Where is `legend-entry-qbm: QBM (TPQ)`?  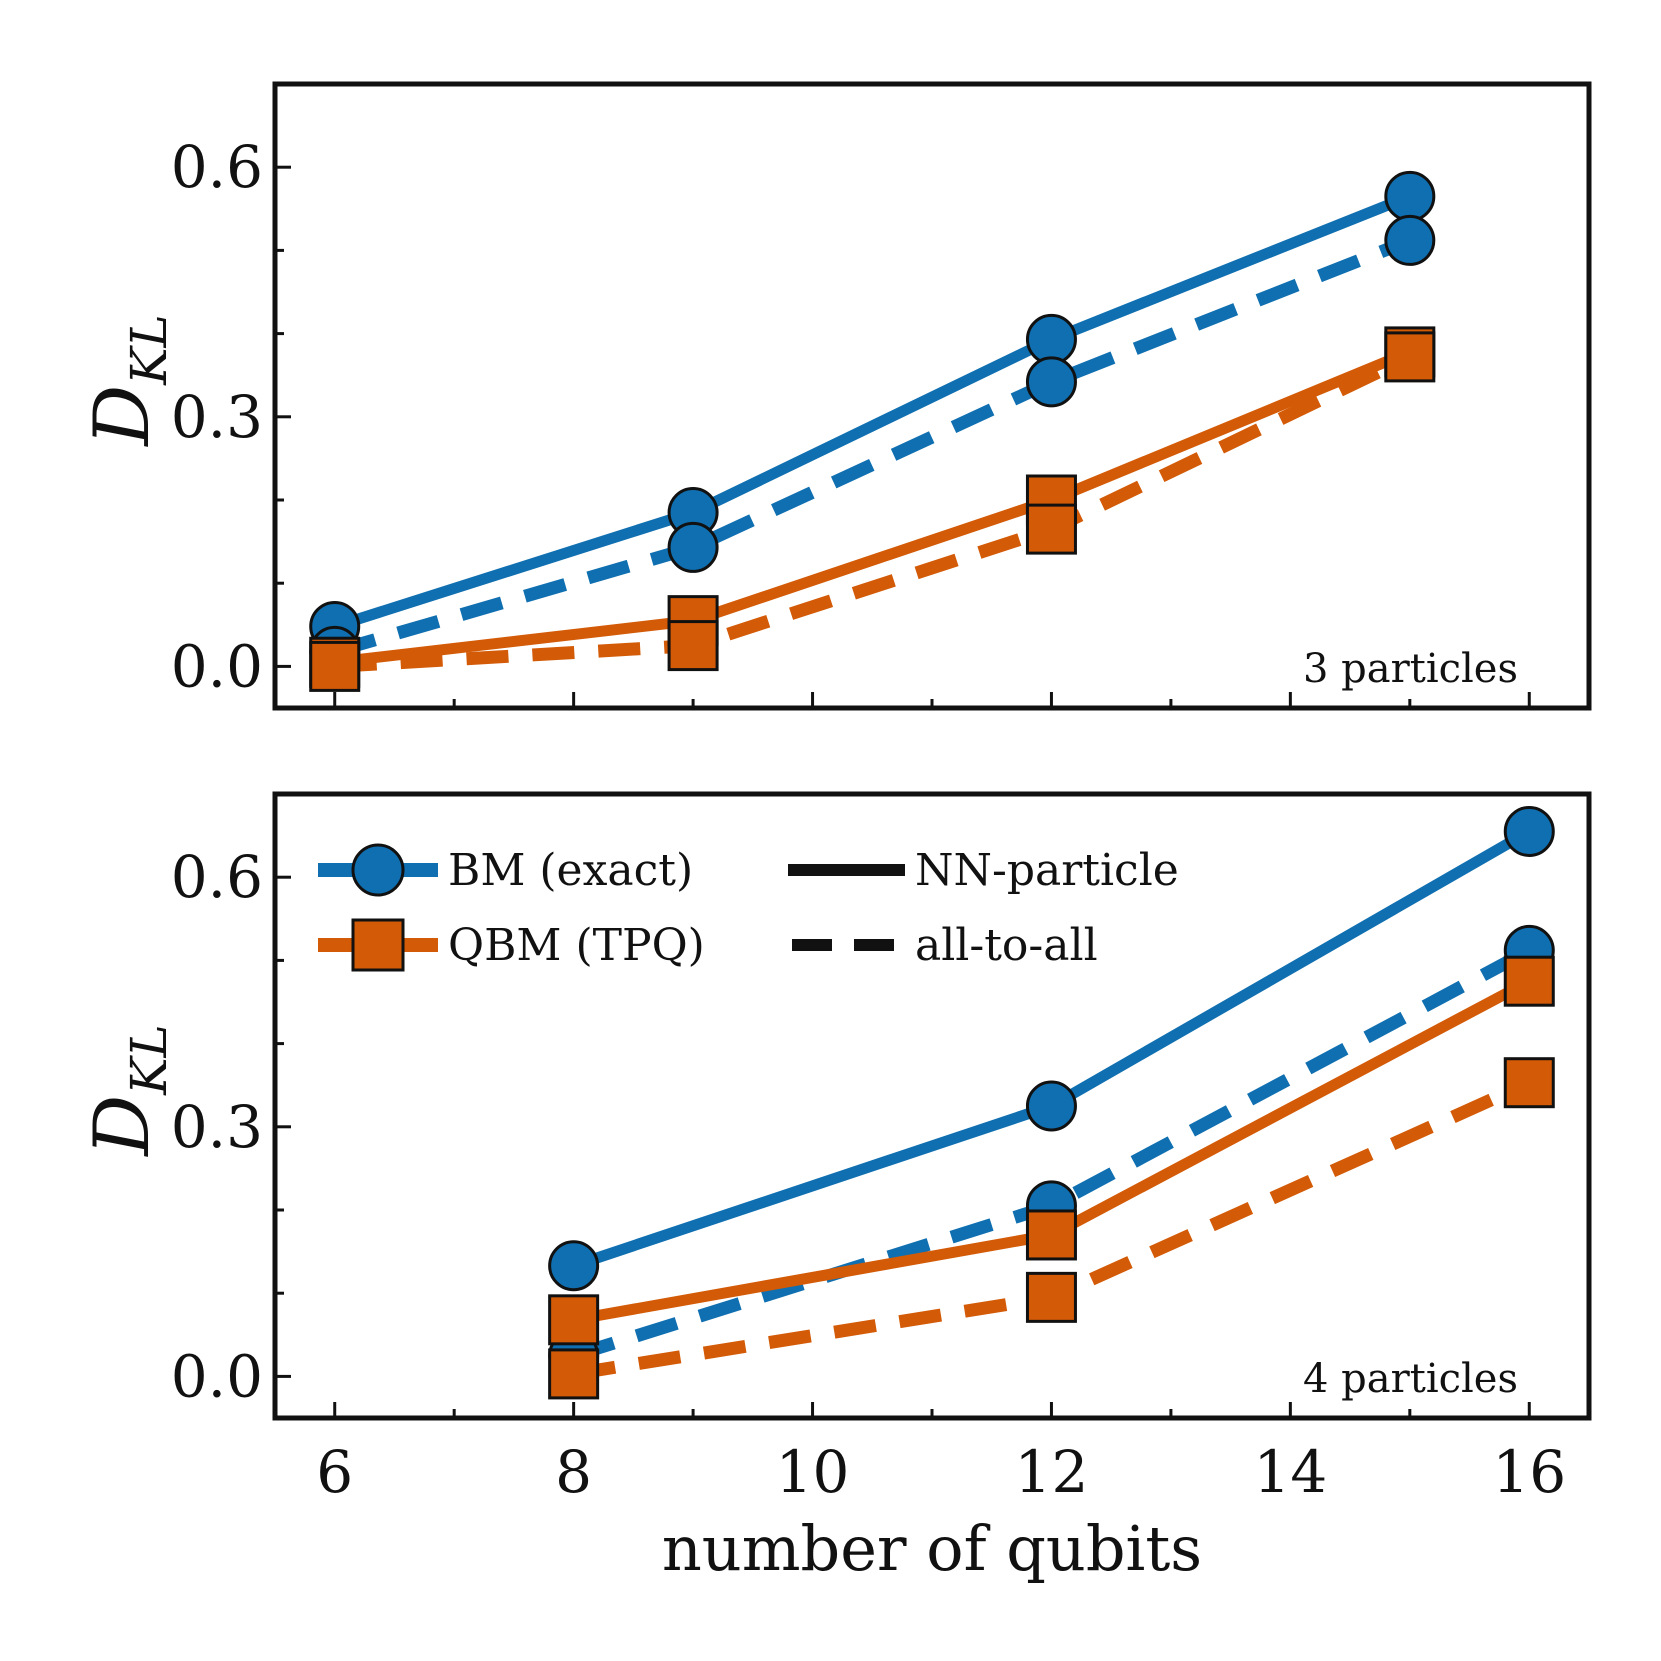 legend-entry-qbm: QBM (TPQ) is located at coordinates (511, 945).